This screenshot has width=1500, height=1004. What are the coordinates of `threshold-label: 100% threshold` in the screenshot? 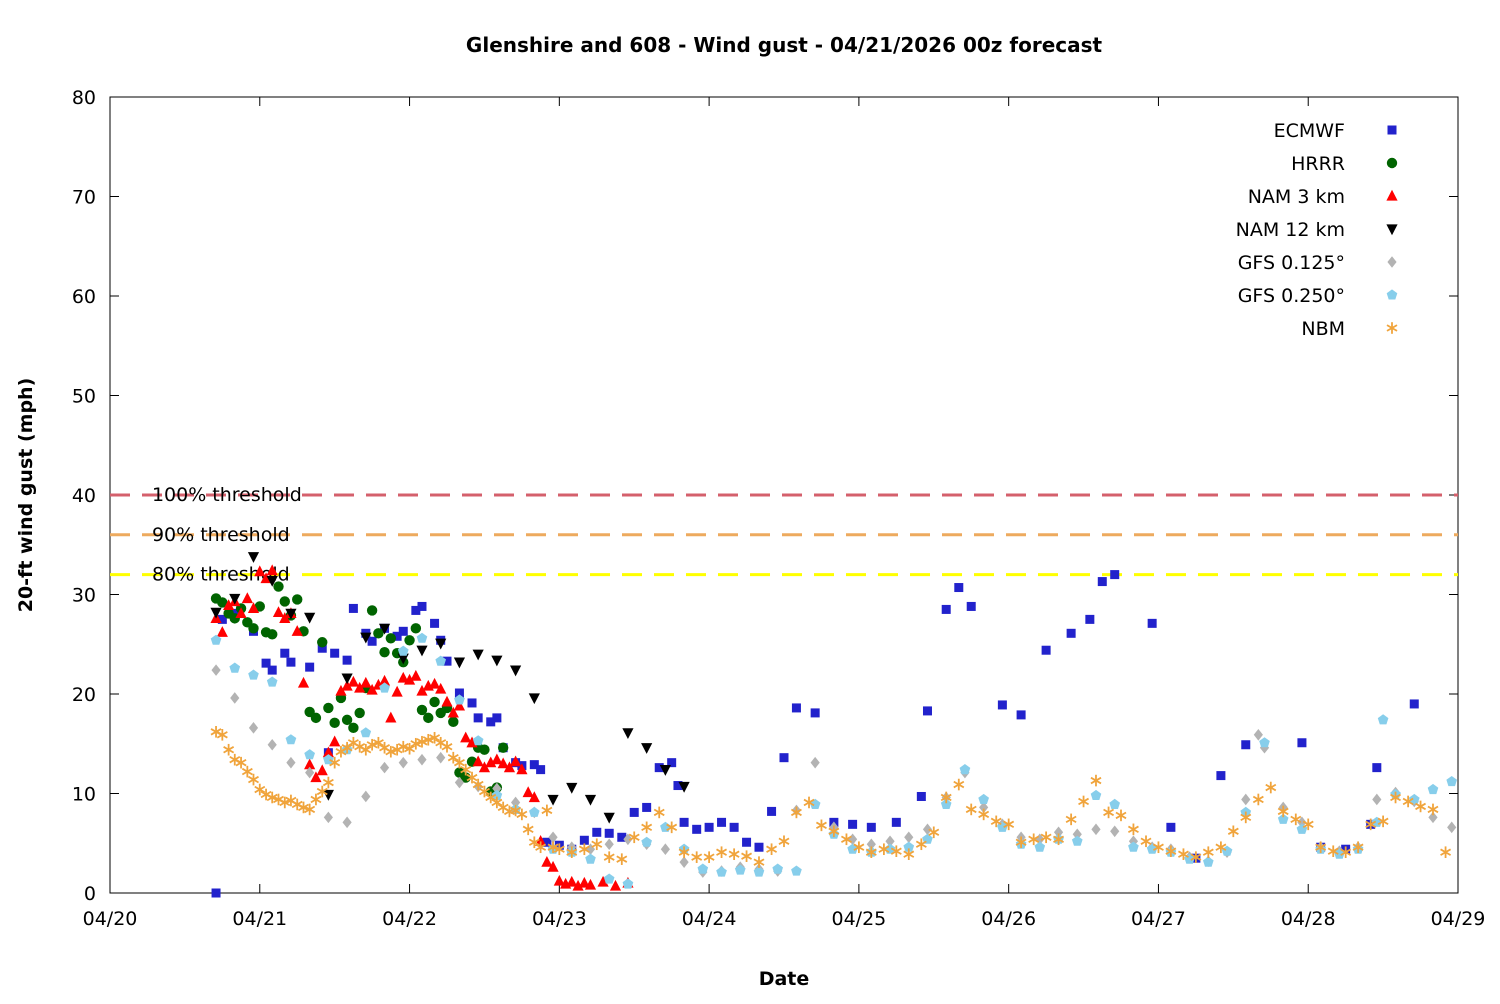 It's located at (227, 495).